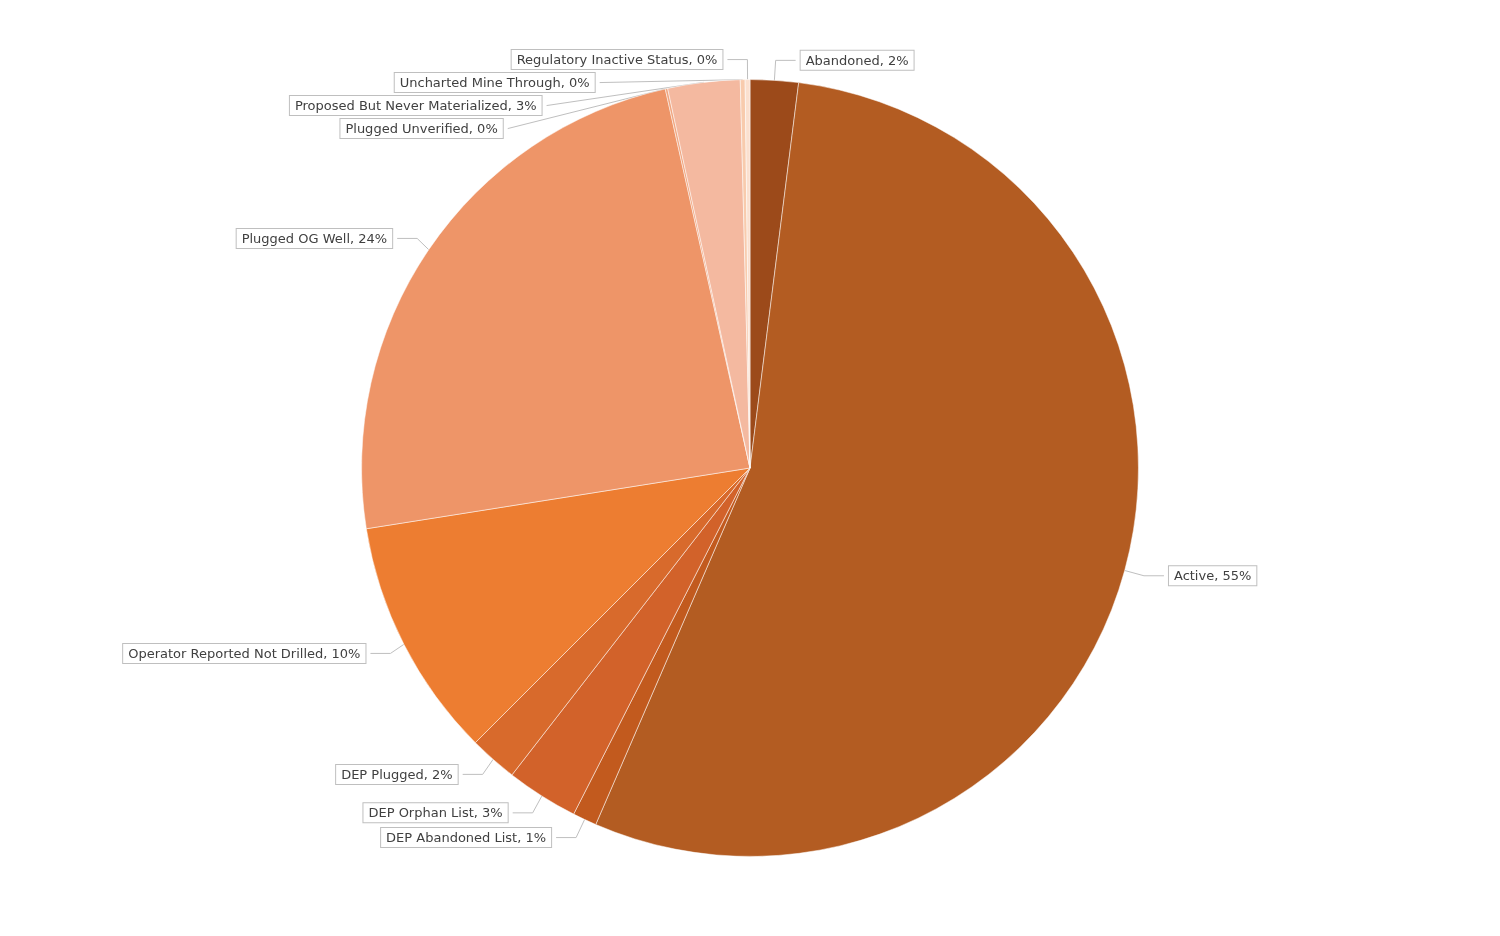 Image resolution: width=1500 pixels, height=936 pixels. What do you see at coordinates (435, 813) in the screenshot?
I see `slice-label: DEP Orphan List, 3%` at bounding box center [435, 813].